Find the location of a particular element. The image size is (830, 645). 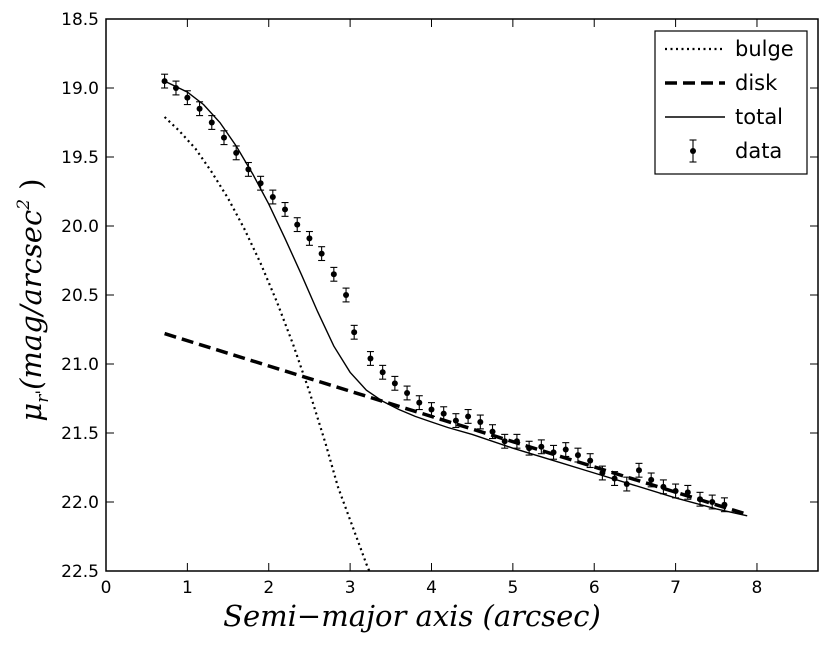

x-tick-label: 6 is located at coordinates (594, 588).